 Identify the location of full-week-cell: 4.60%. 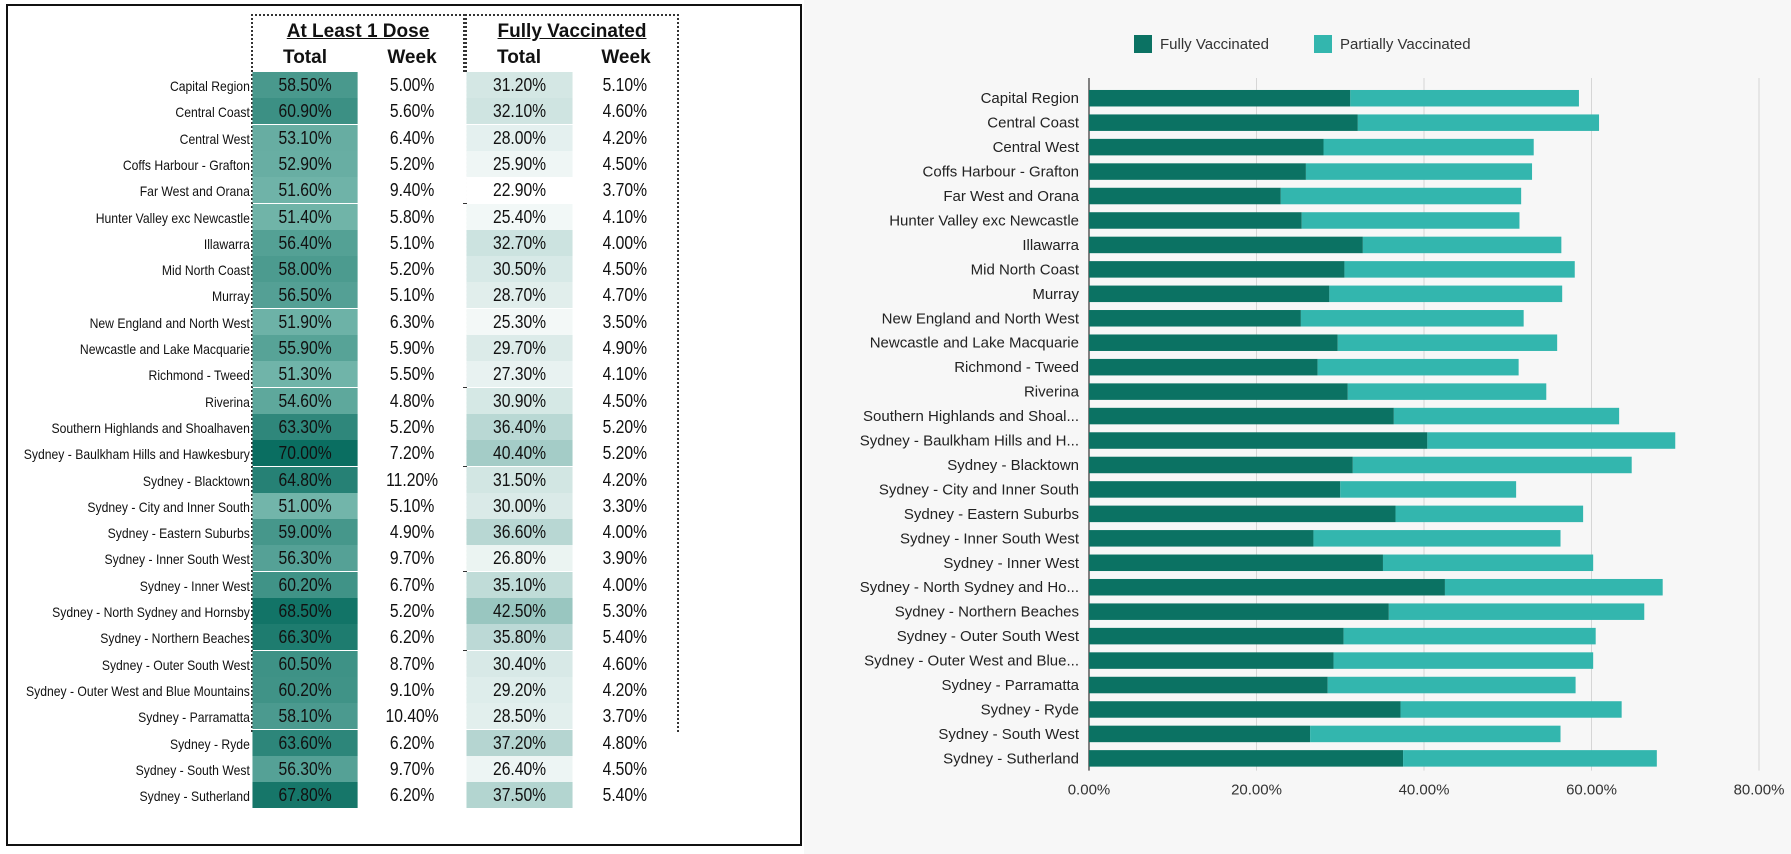
(625, 111).